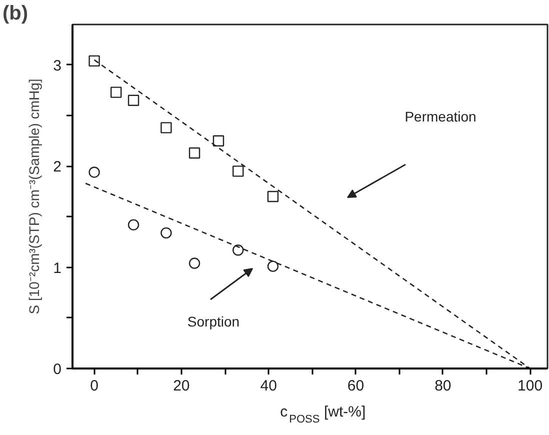 This screenshot has width=549, height=435. What do you see at coordinates (268, 386) in the screenshot?
I see `x-tick-label: 40` at bounding box center [268, 386].